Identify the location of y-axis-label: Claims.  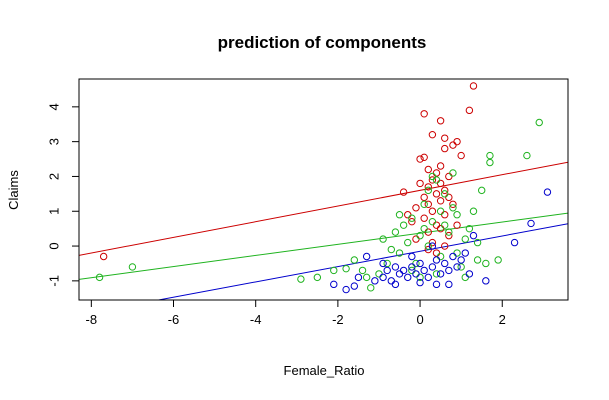
(13, 190).